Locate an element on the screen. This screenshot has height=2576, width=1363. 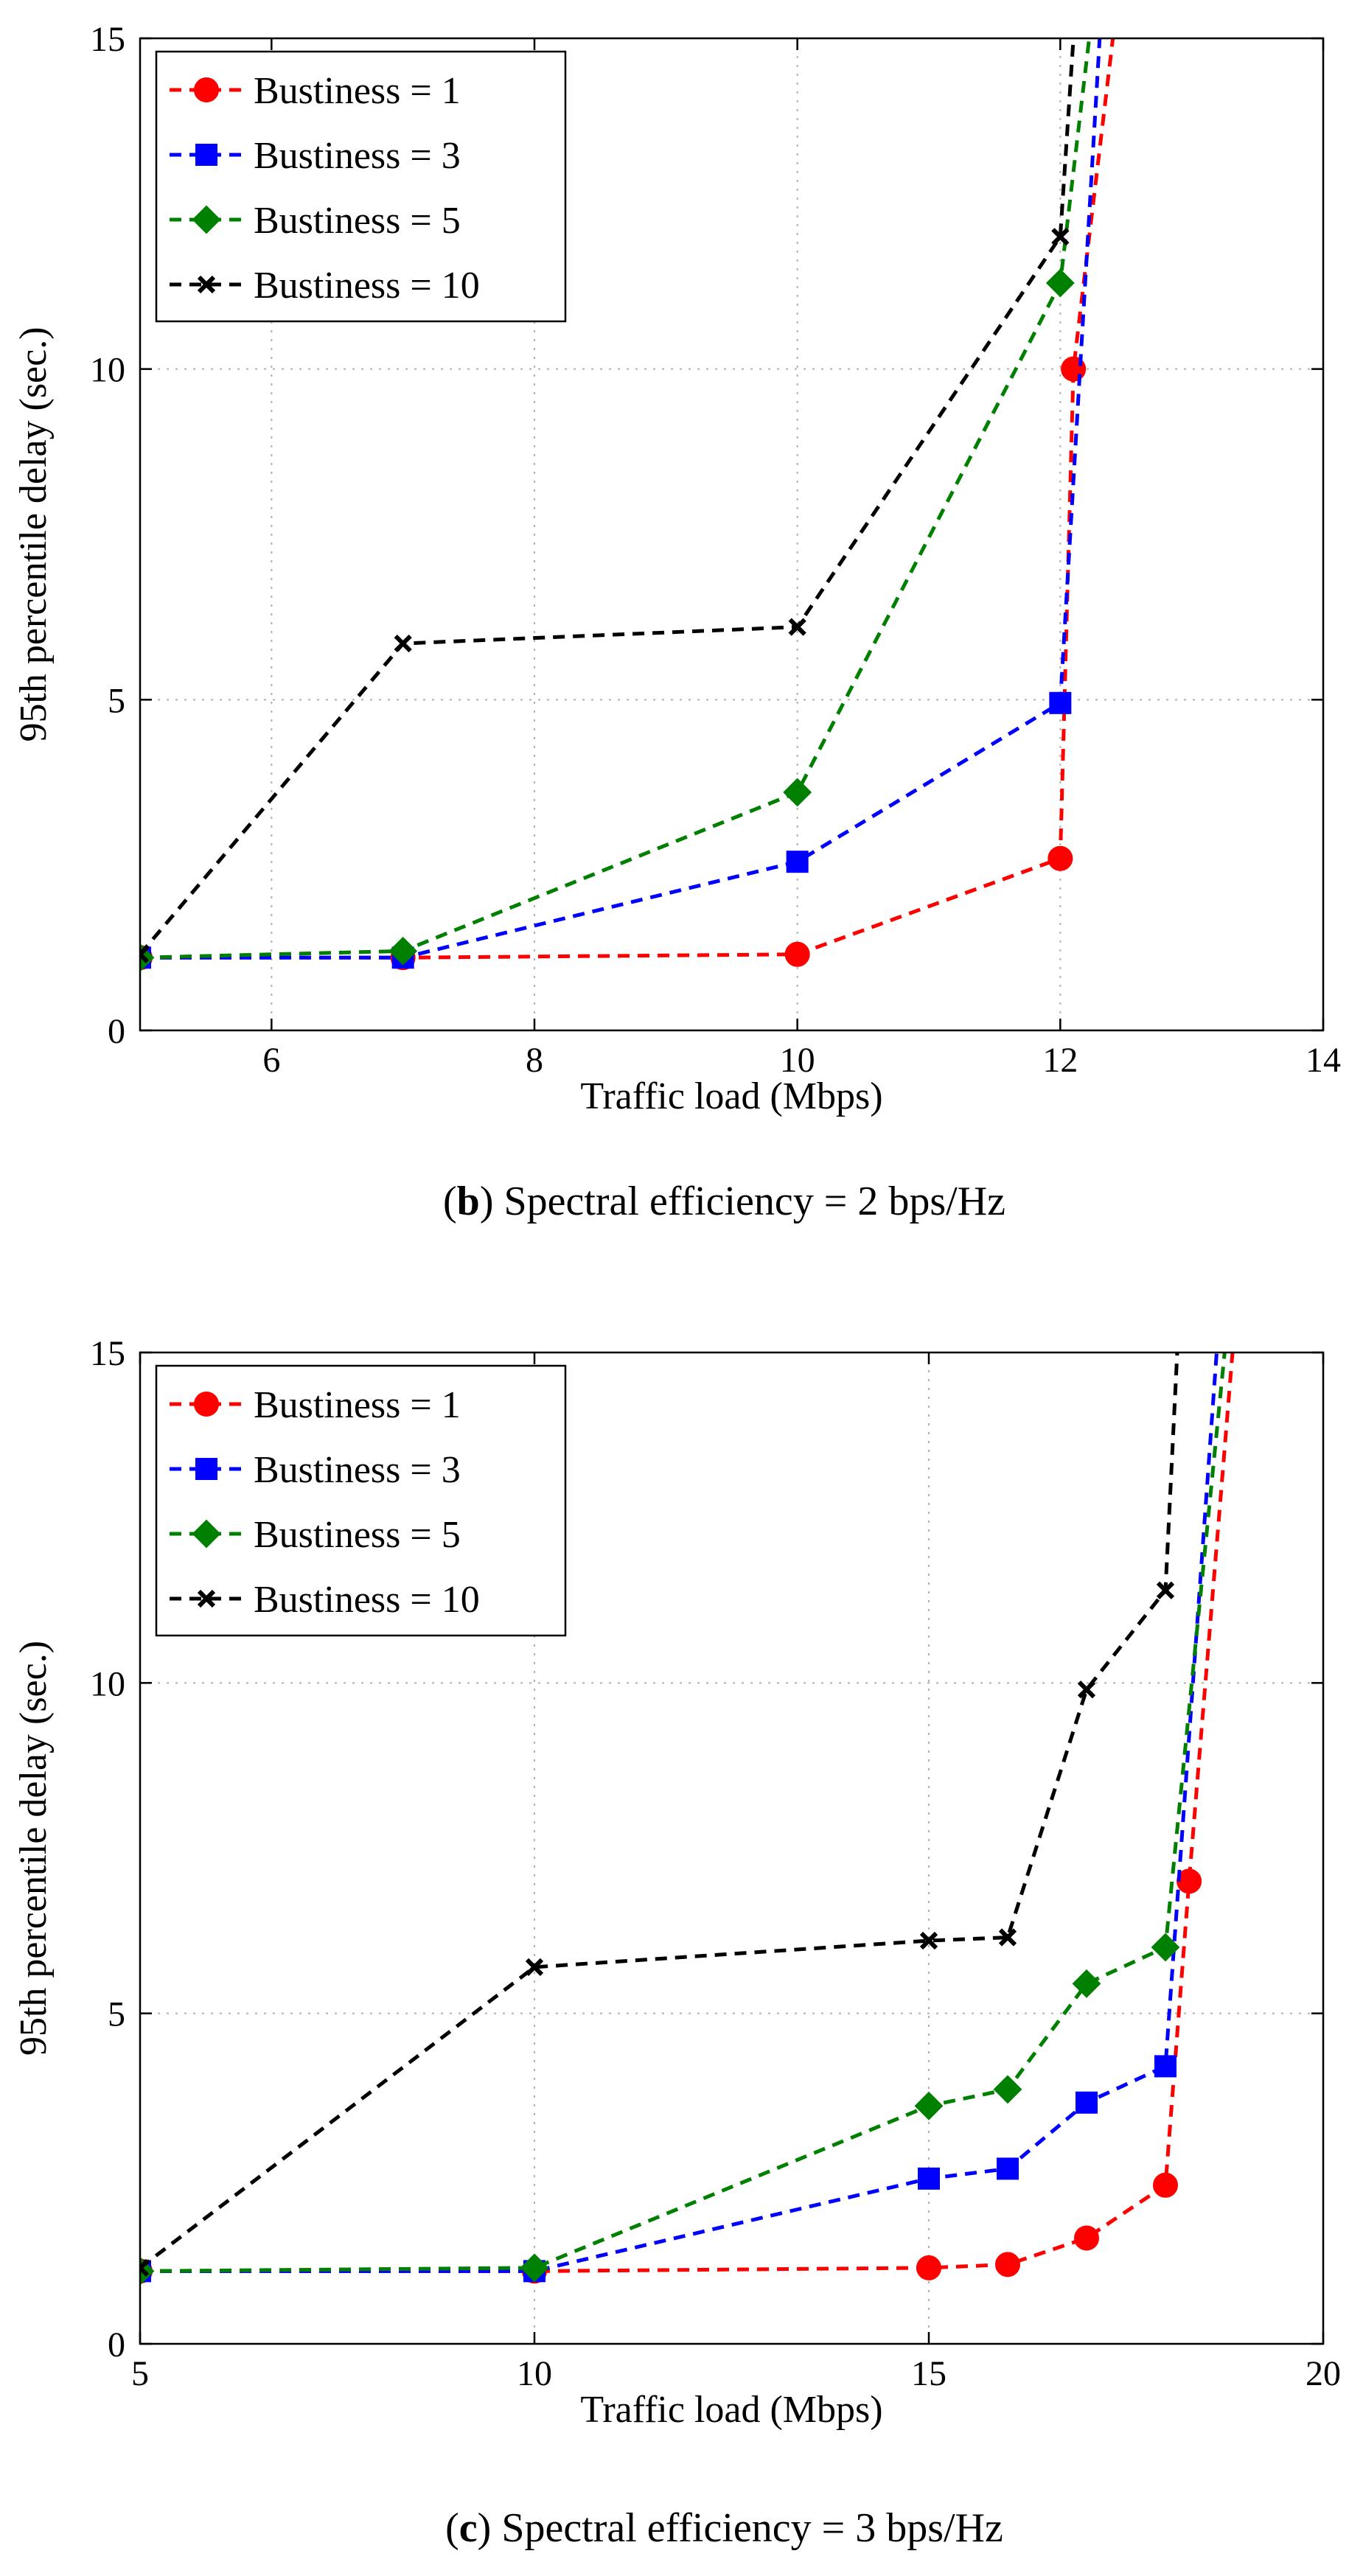
x-tick-label: 12 is located at coordinates (1060, 1060).